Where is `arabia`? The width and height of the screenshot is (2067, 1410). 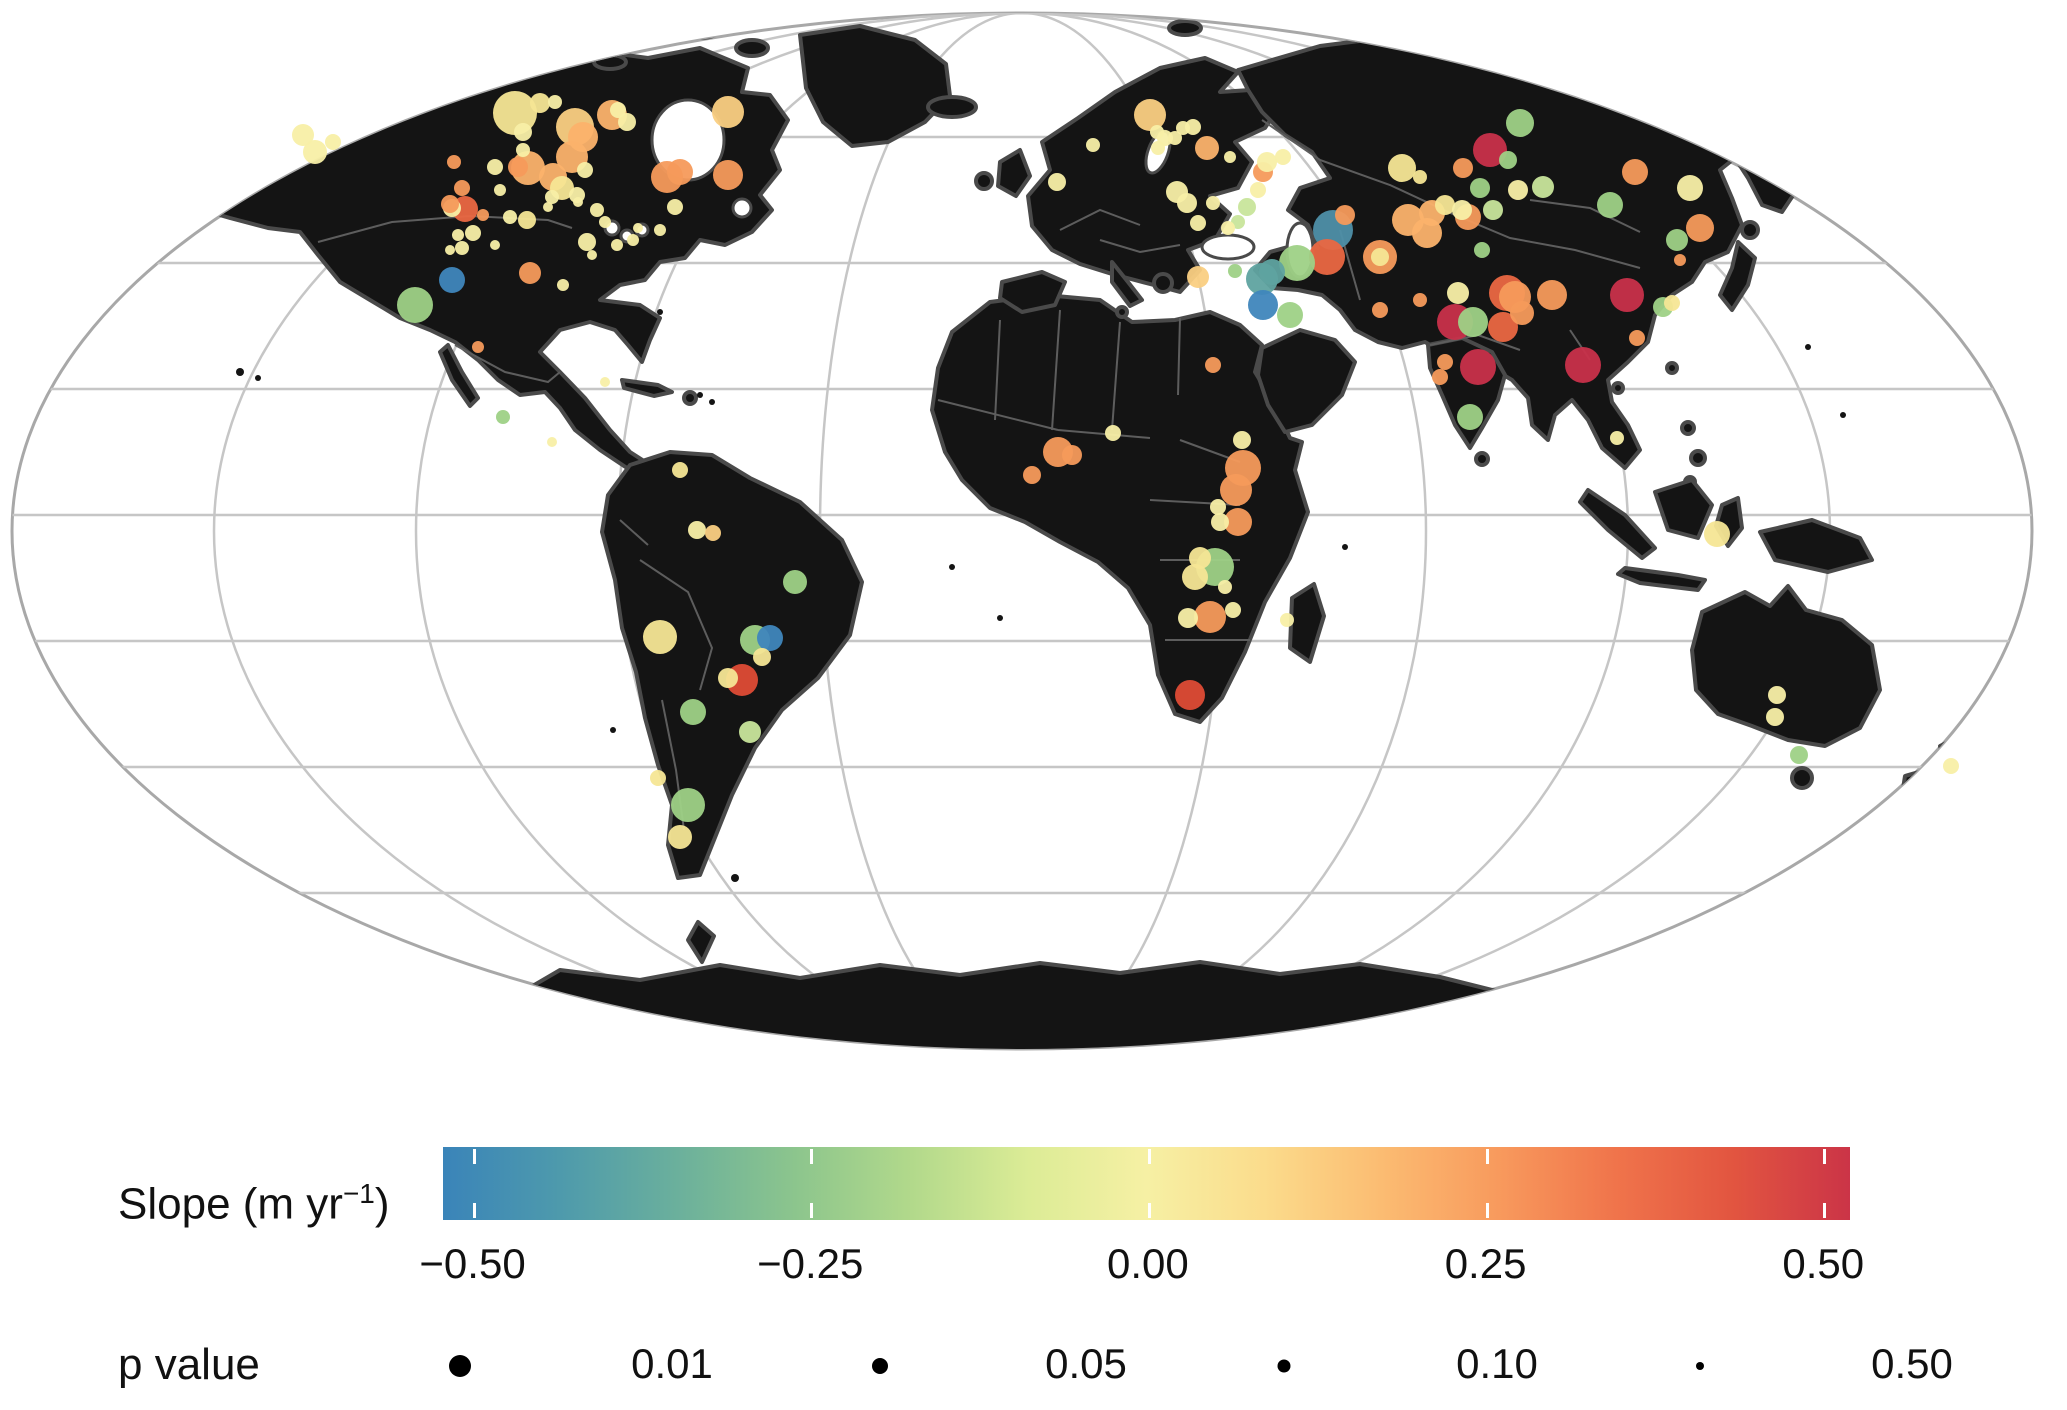
arabia is located at coordinates (1306, 381).